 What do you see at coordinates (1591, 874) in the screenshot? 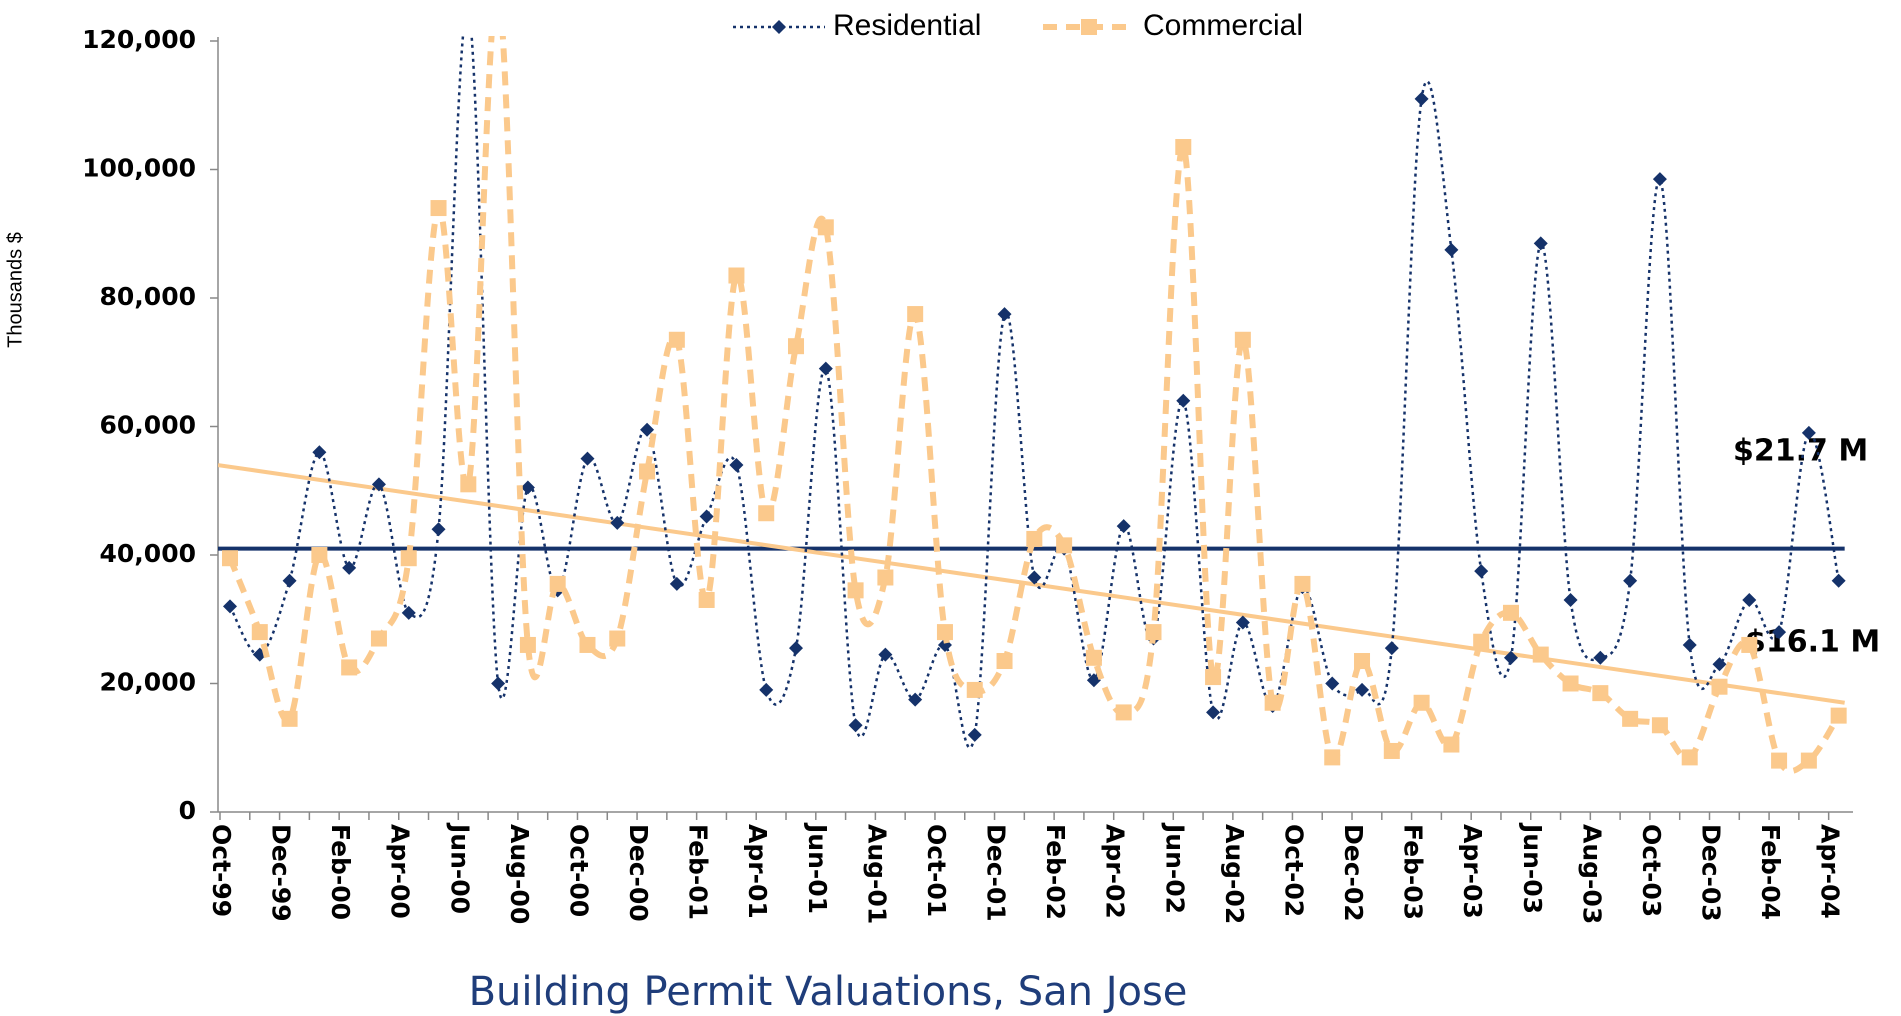
I see `x-tick-label: Aug-03` at bounding box center [1591, 874].